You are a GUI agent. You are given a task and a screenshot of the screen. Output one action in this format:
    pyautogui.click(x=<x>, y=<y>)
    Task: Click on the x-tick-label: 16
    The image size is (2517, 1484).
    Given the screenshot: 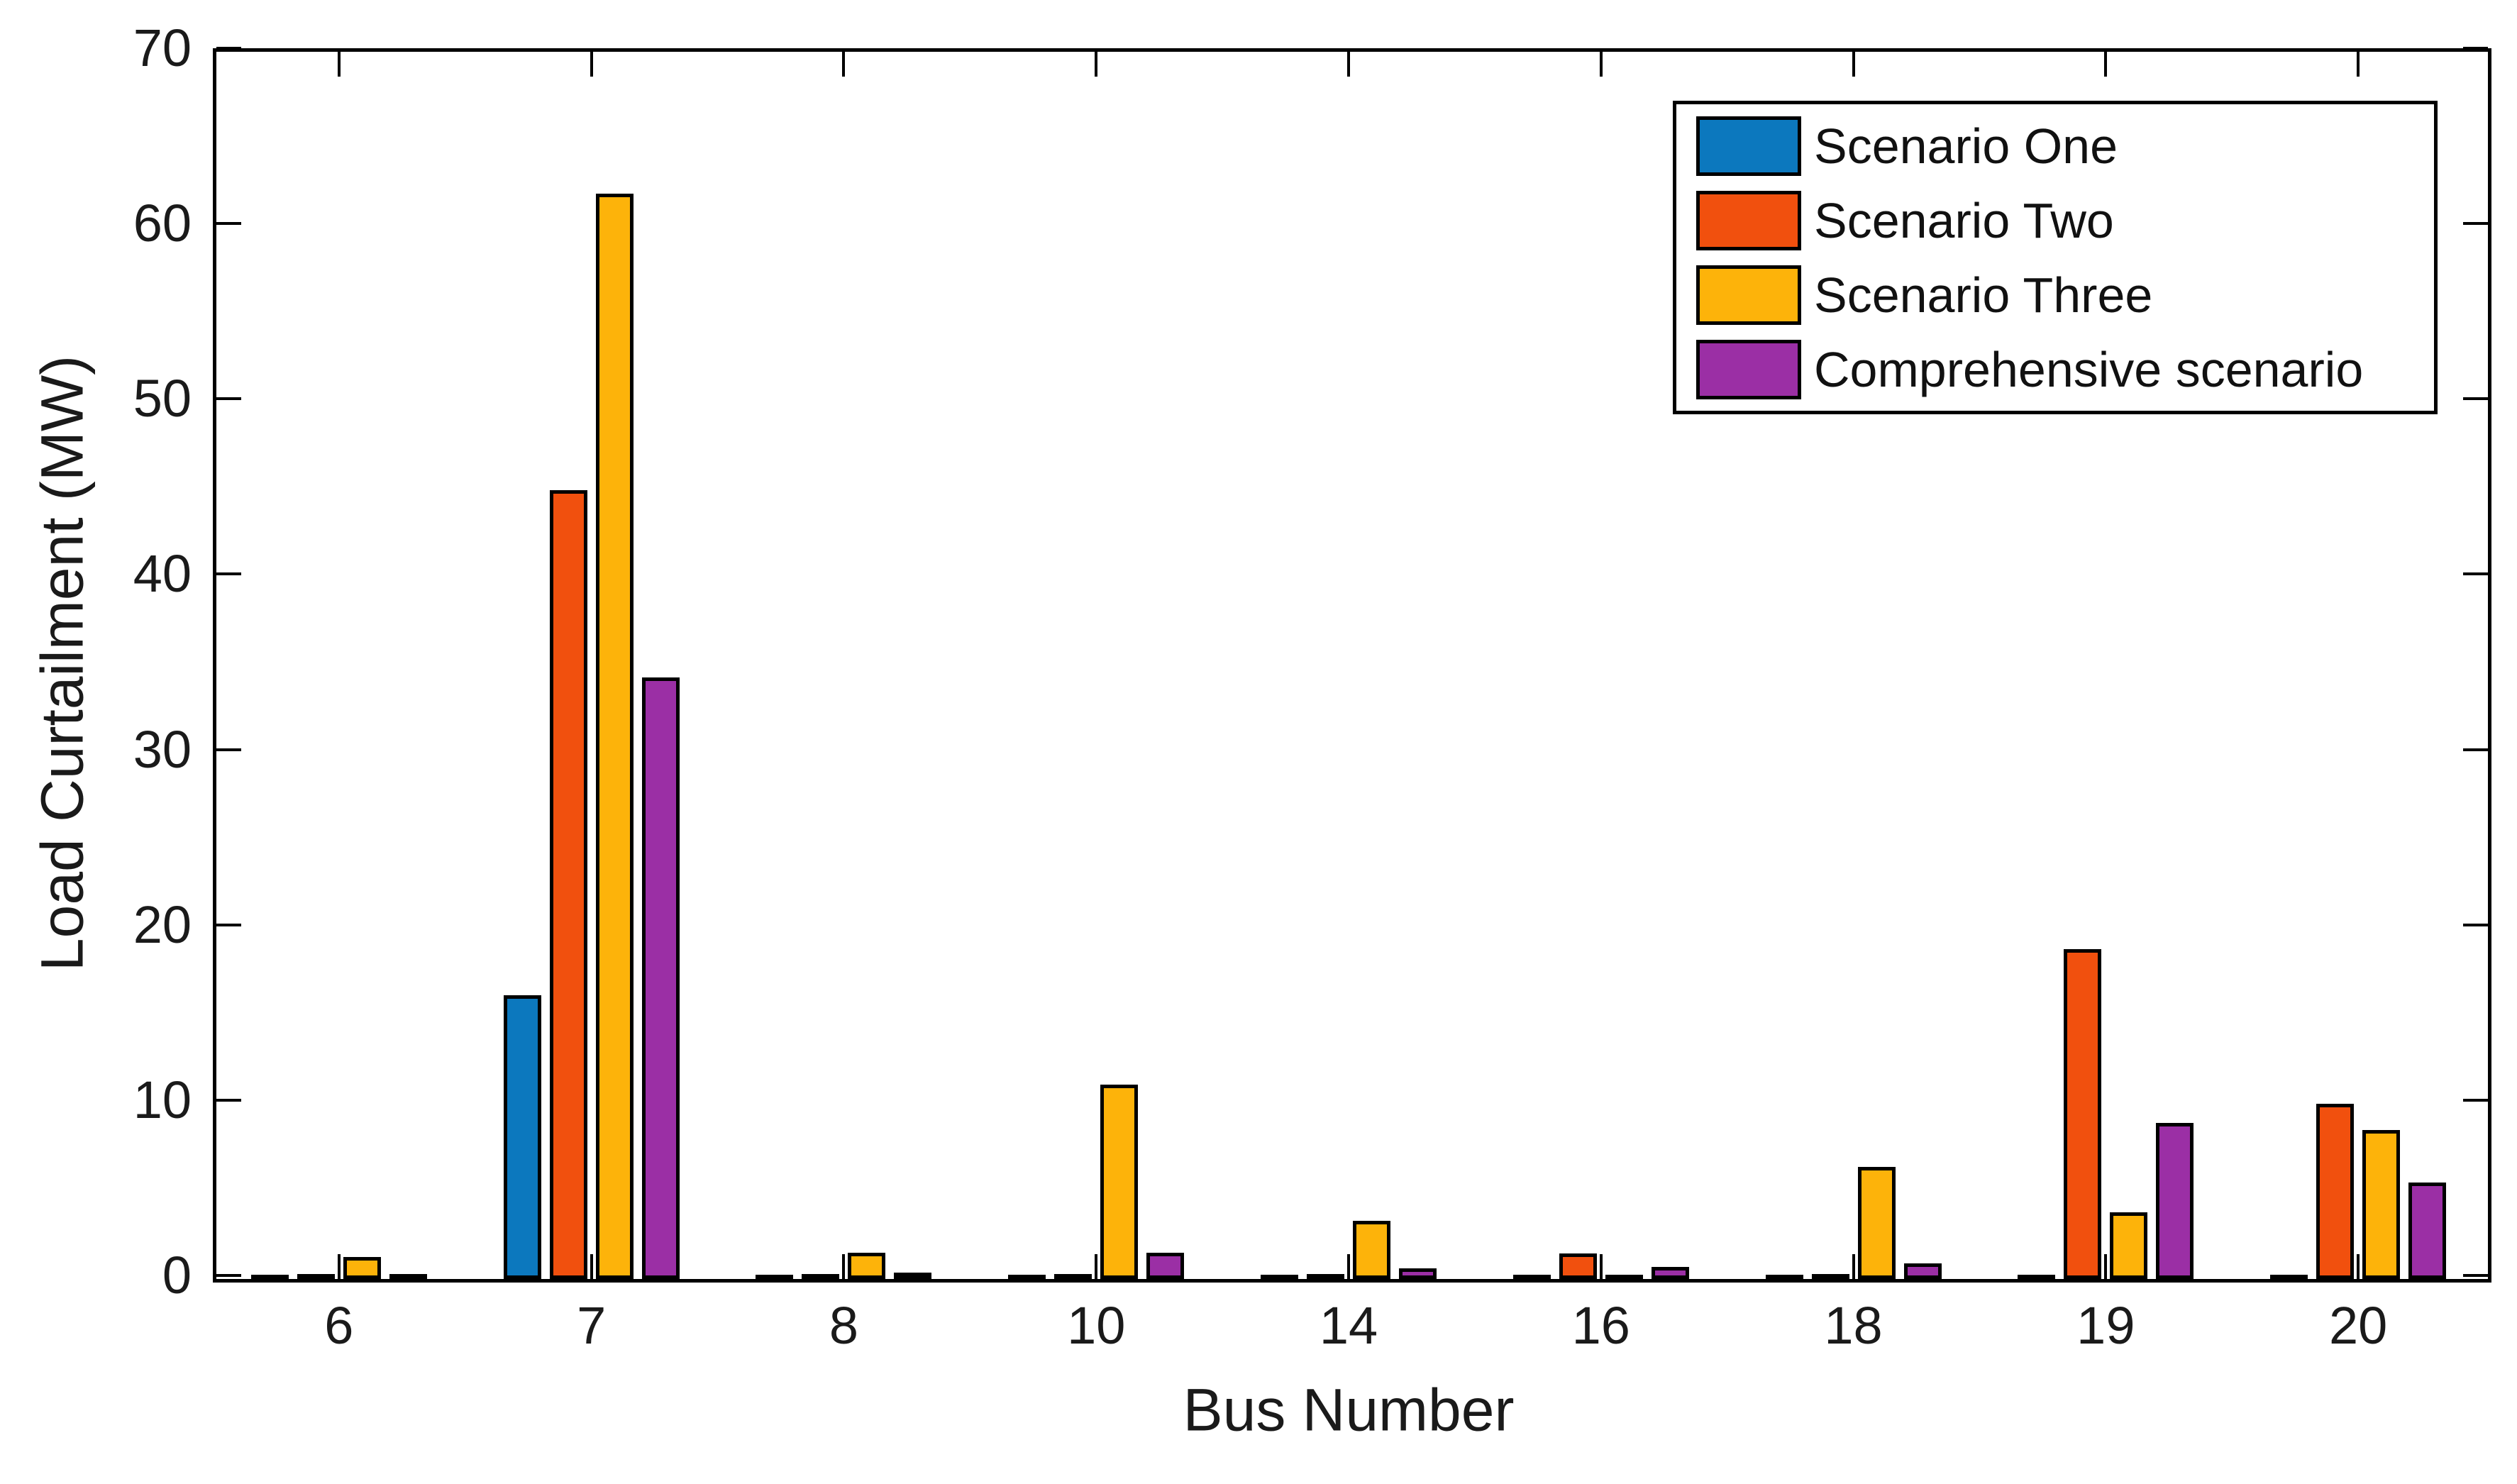 What is the action you would take?
    pyautogui.click(x=1600, y=1325)
    